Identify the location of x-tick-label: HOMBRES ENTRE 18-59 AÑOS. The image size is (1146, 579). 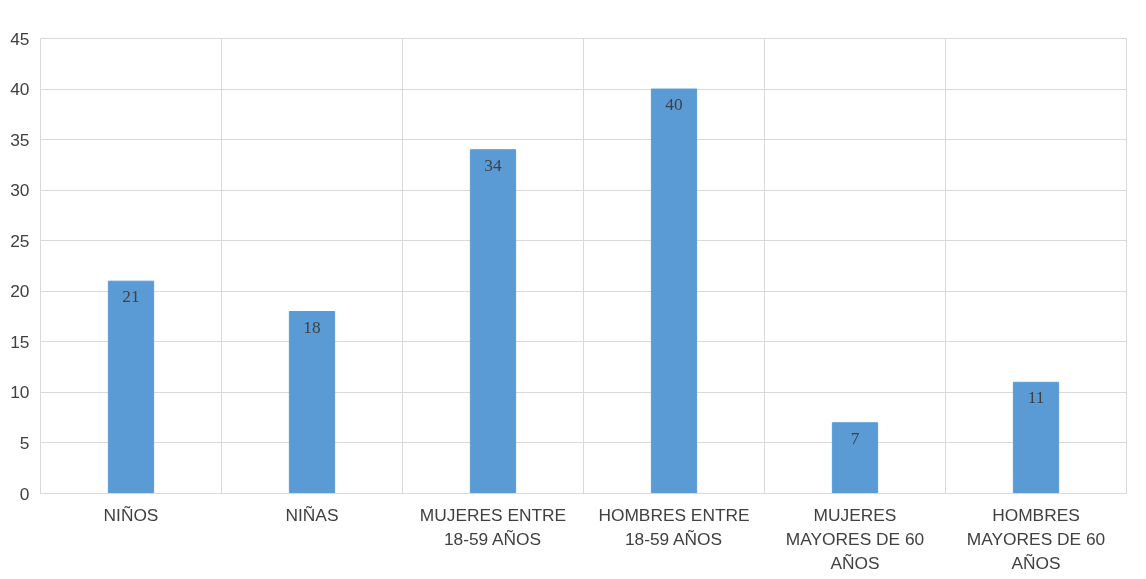
(674, 526).